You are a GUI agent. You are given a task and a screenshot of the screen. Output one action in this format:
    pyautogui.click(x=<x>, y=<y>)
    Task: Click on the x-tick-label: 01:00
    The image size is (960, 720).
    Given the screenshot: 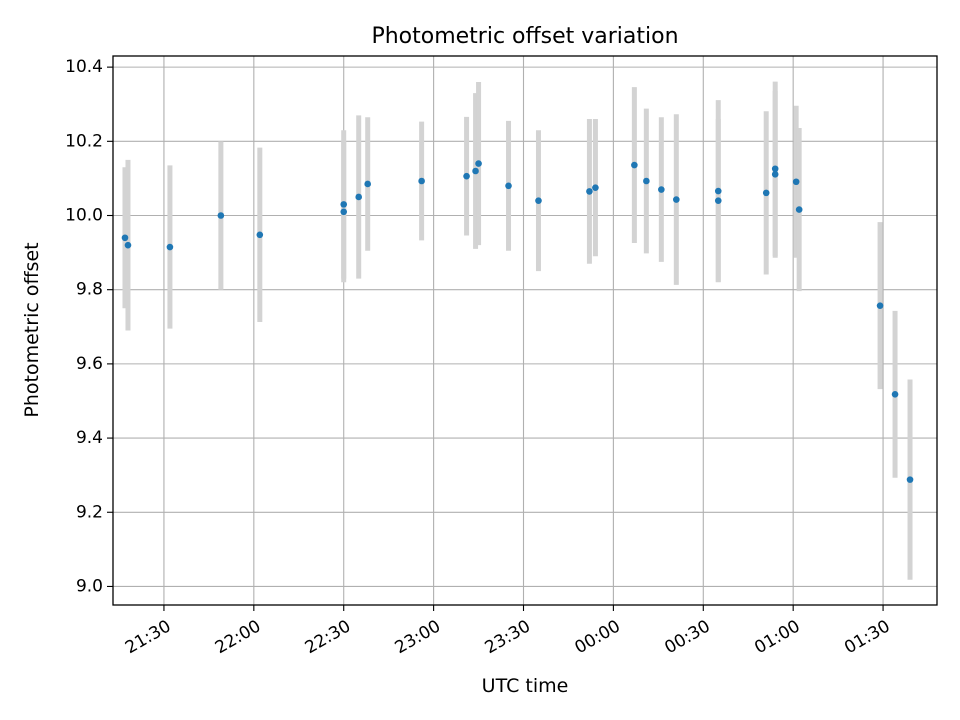 What is the action you would take?
    pyautogui.click(x=777, y=637)
    